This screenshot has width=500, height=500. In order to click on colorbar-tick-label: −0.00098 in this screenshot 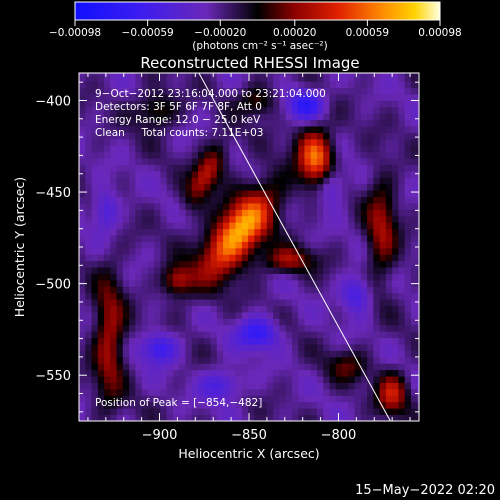, I will do `click(75, 33)`.